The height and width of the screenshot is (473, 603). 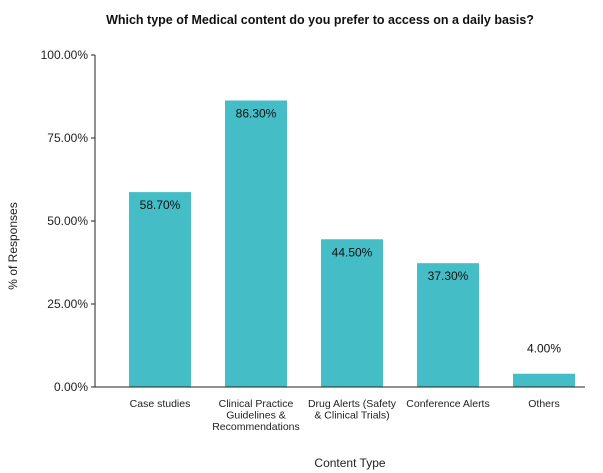 What do you see at coordinates (65, 55) in the screenshot?
I see `y-tick-label: 100.00%` at bounding box center [65, 55].